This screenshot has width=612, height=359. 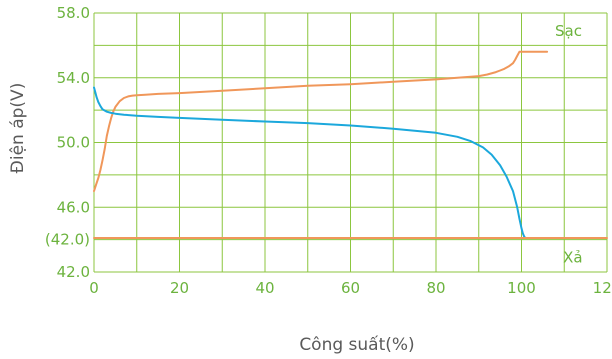 I want to click on y-tick-label: 54.0, so click(x=73, y=78).